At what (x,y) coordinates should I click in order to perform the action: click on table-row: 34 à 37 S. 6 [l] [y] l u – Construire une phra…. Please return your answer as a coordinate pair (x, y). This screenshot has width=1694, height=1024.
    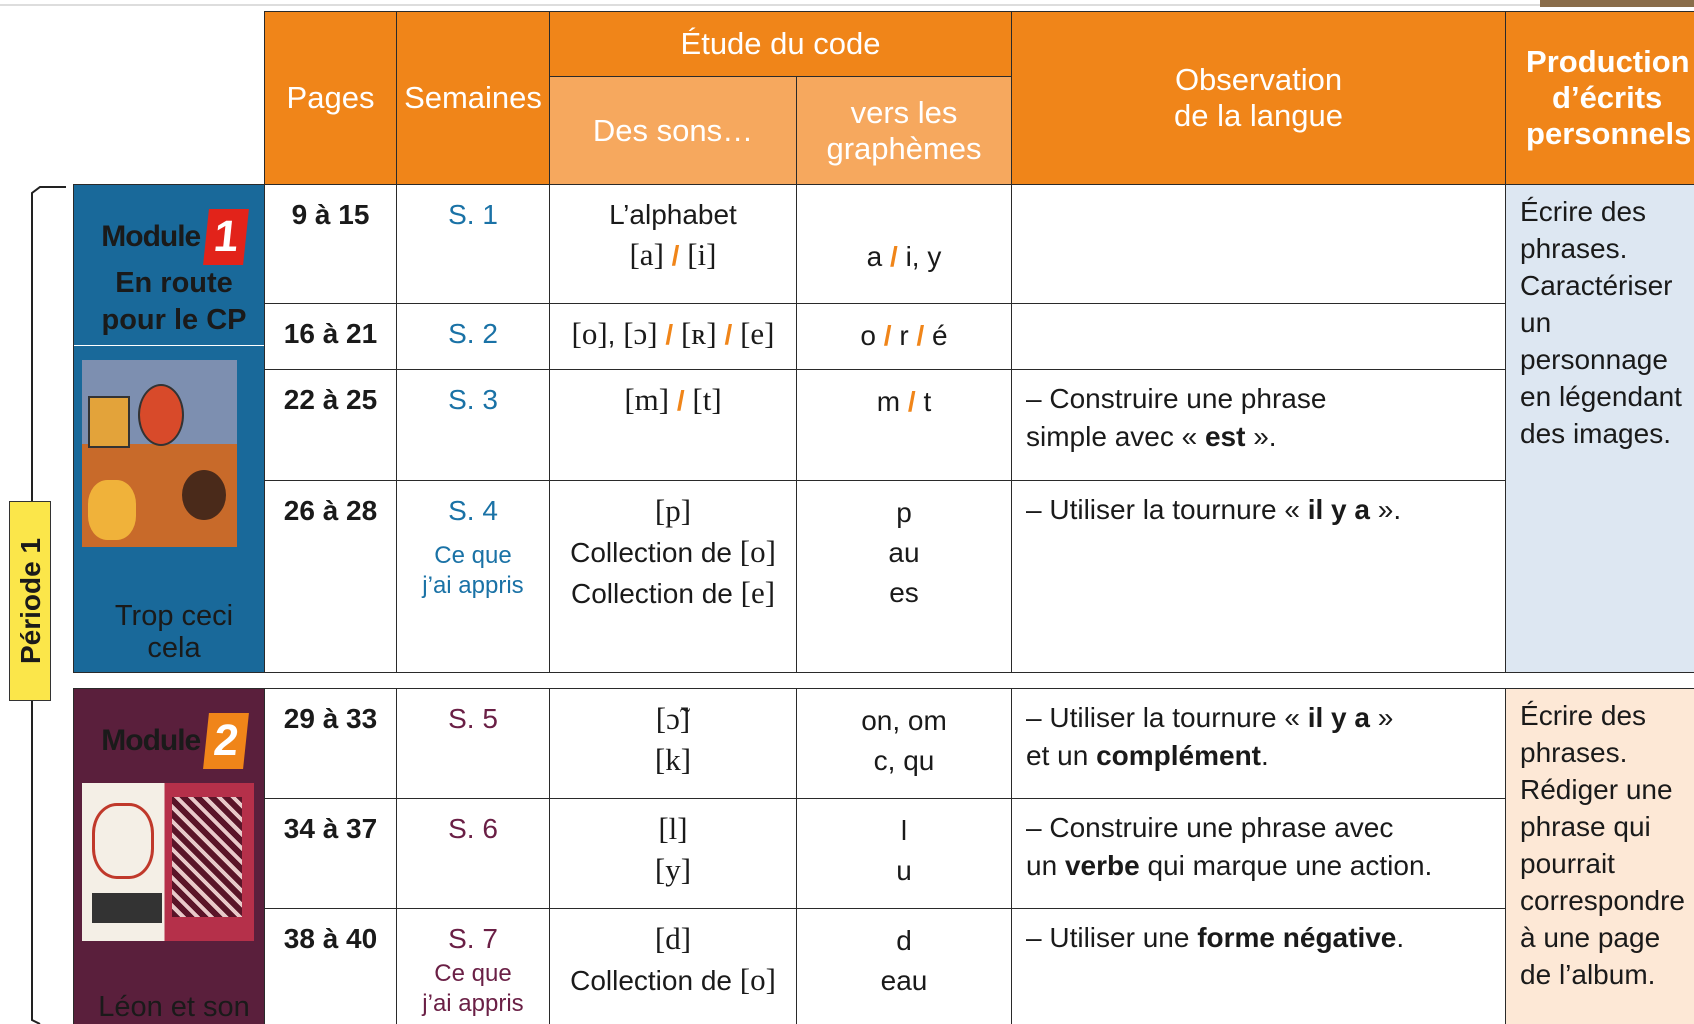
    Looking at the image, I should click on (884, 854).